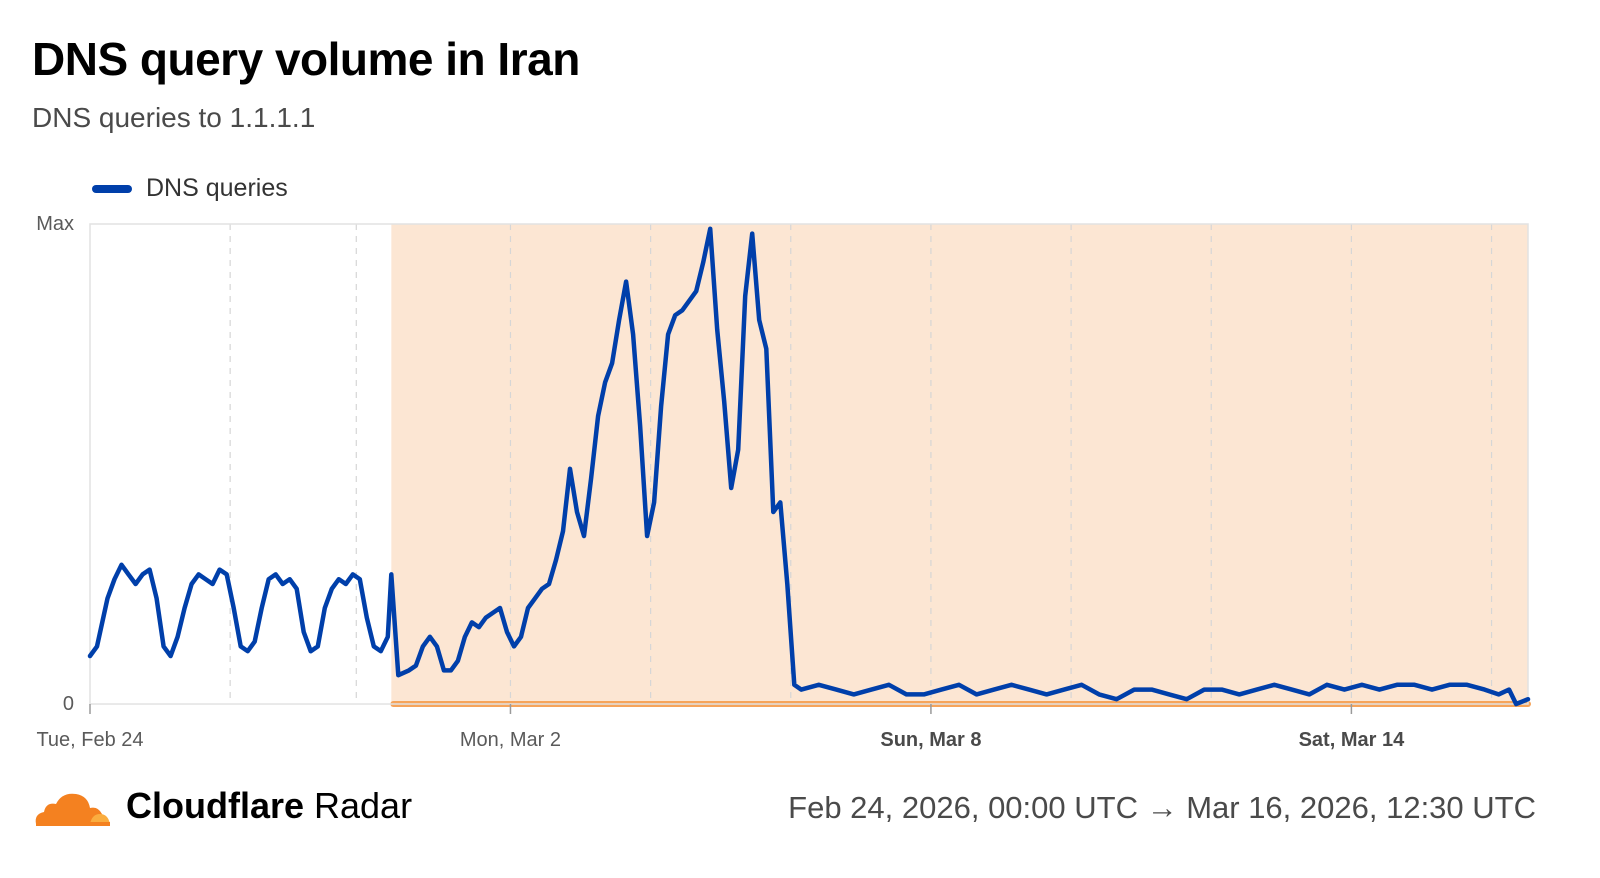  I want to click on x-tick-label: Sat, Mar 14, so click(1352, 740).